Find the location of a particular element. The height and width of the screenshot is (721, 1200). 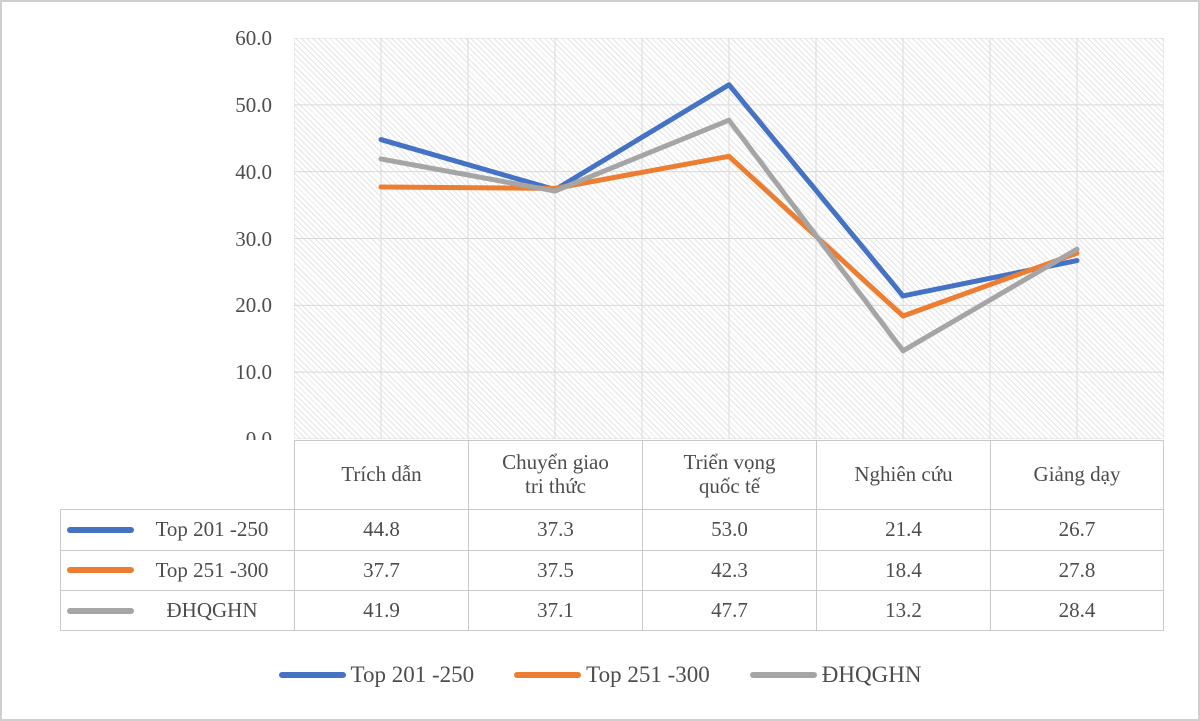

y-axis-tick-label: 20.0 is located at coordinates (253, 305).